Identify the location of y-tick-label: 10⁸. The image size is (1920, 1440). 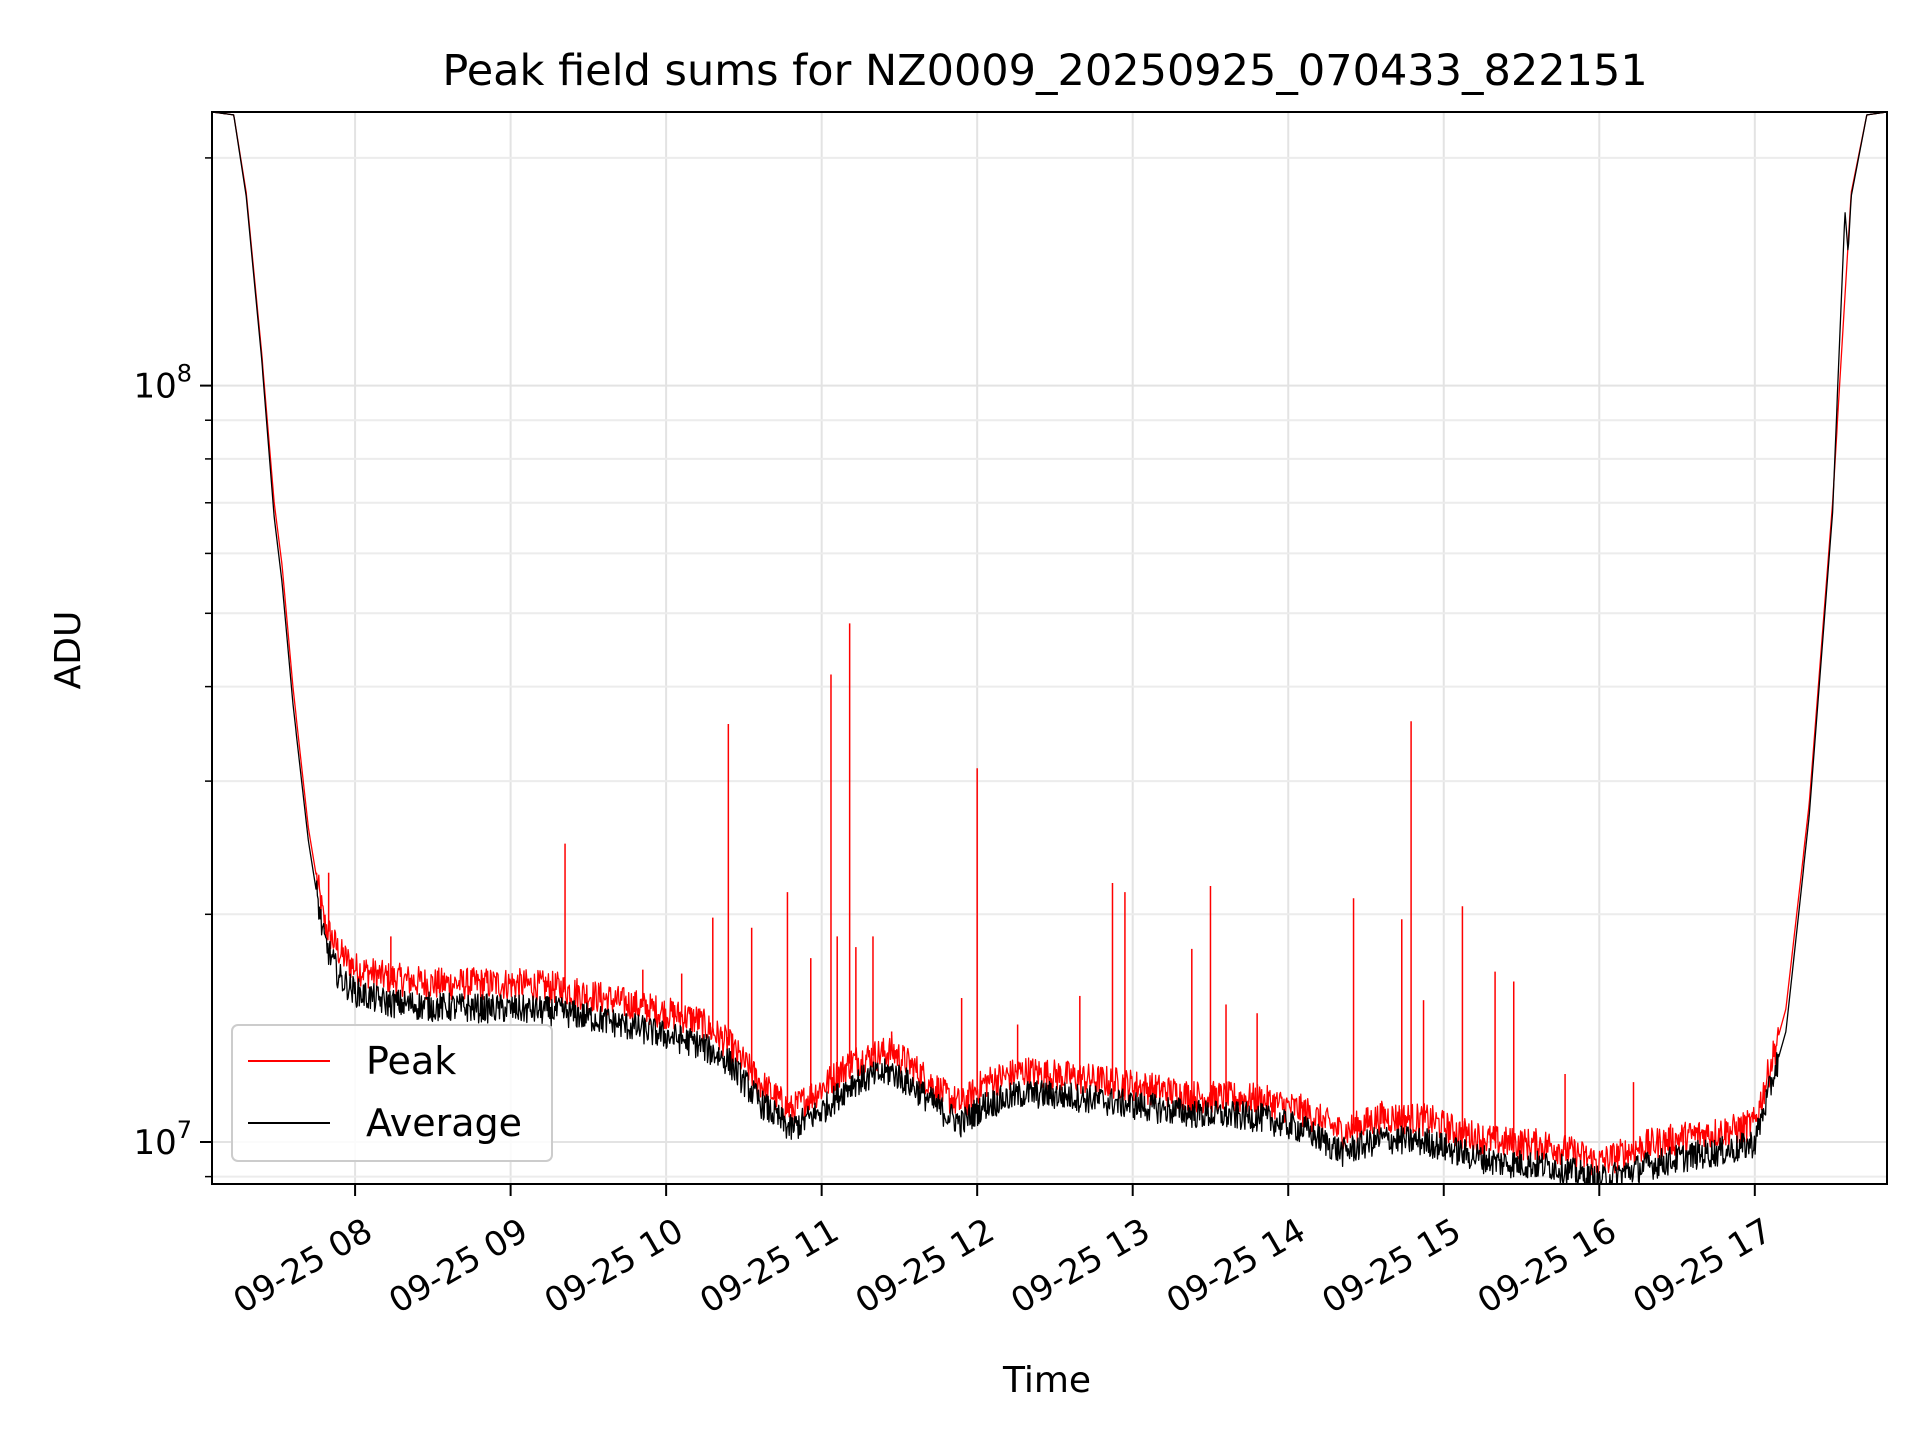
(162, 383).